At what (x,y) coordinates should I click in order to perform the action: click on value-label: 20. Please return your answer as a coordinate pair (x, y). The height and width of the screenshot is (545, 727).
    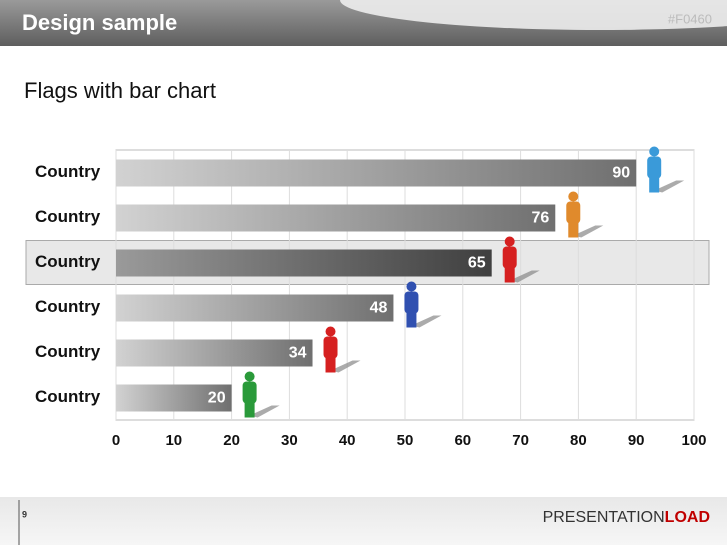
    Looking at the image, I should click on (217, 398).